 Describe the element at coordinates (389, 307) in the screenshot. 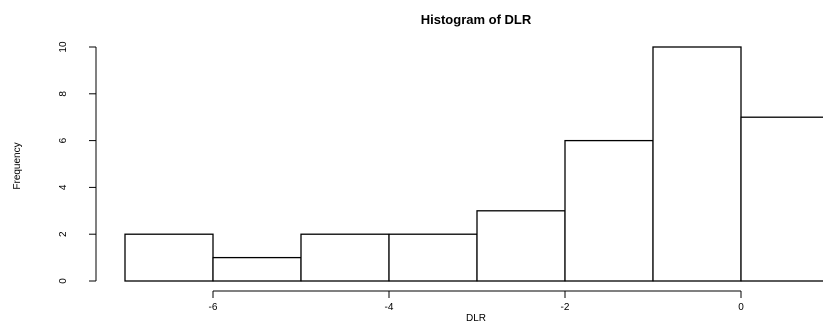

I see `x-tick-label: -4` at that location.